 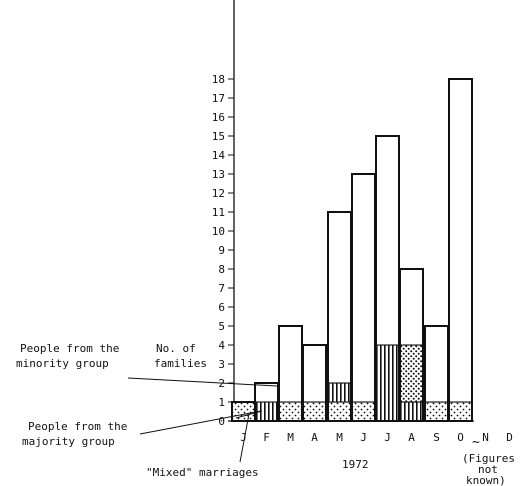 I want to click on y-tick-label: 3, so click(x=221, y=364).